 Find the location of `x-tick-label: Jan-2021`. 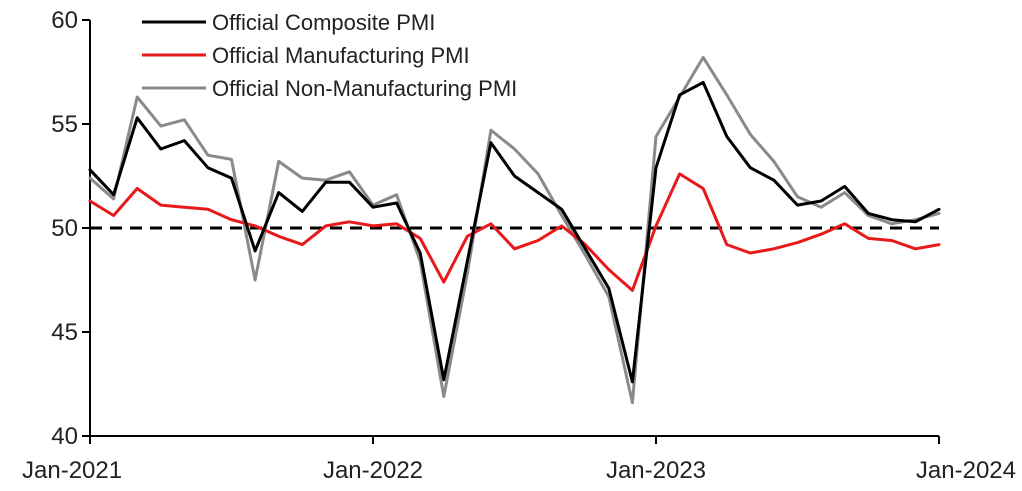

x-tick-label: Jan-2021 is located at coordinates (72, 470).